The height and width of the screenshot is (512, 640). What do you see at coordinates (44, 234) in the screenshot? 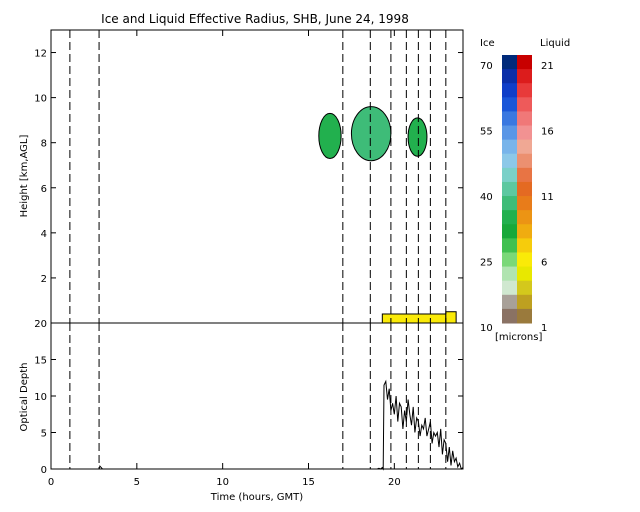
I see `top-y-tick-label-2: 4` at bounding box center [44, 234].